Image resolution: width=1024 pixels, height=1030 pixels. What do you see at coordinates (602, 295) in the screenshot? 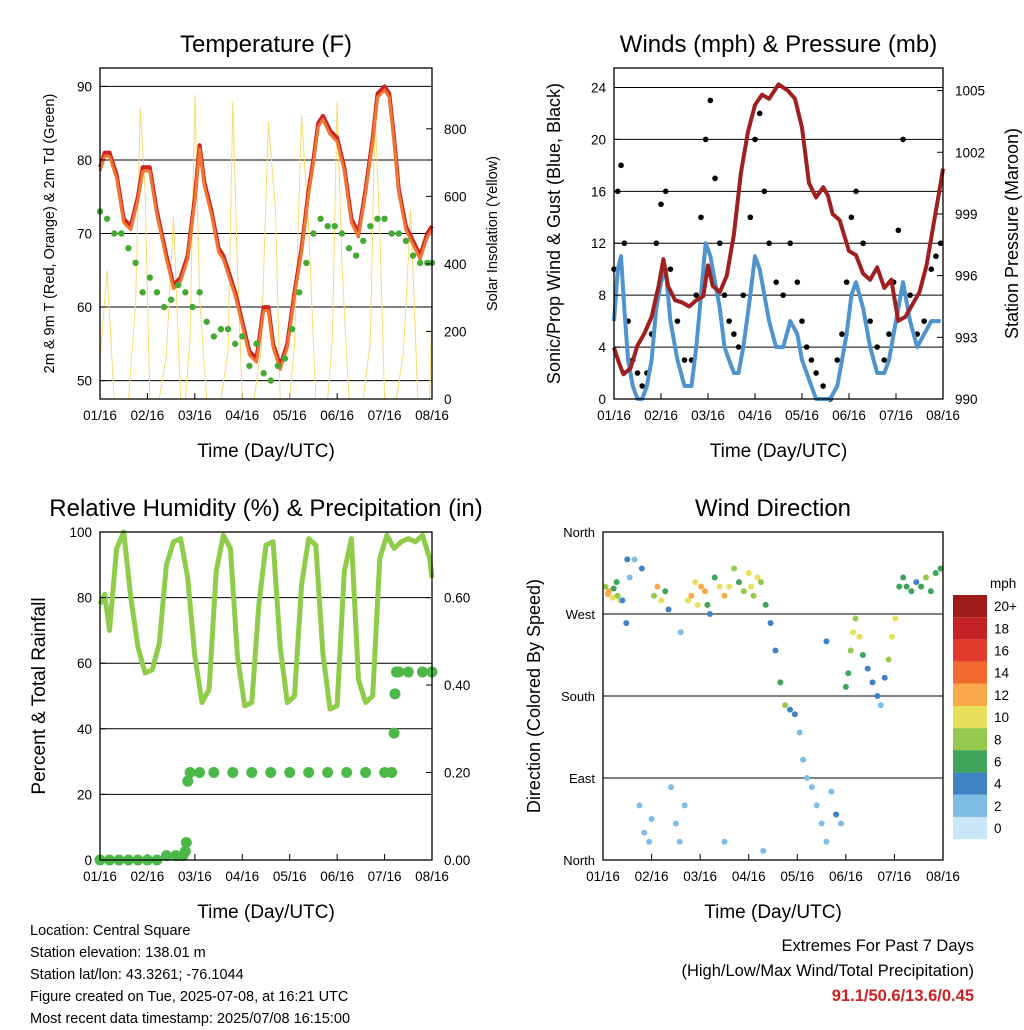
I see `y-tick-label: 8` at bounding box center [602, 295].